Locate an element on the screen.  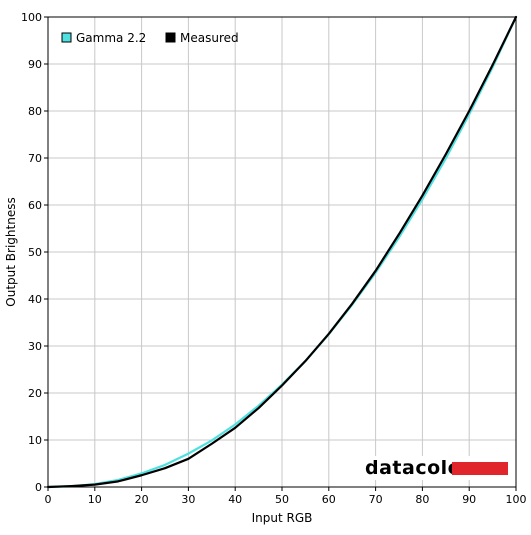
y-tick-label: 50 is located at coordinates (35, 252).